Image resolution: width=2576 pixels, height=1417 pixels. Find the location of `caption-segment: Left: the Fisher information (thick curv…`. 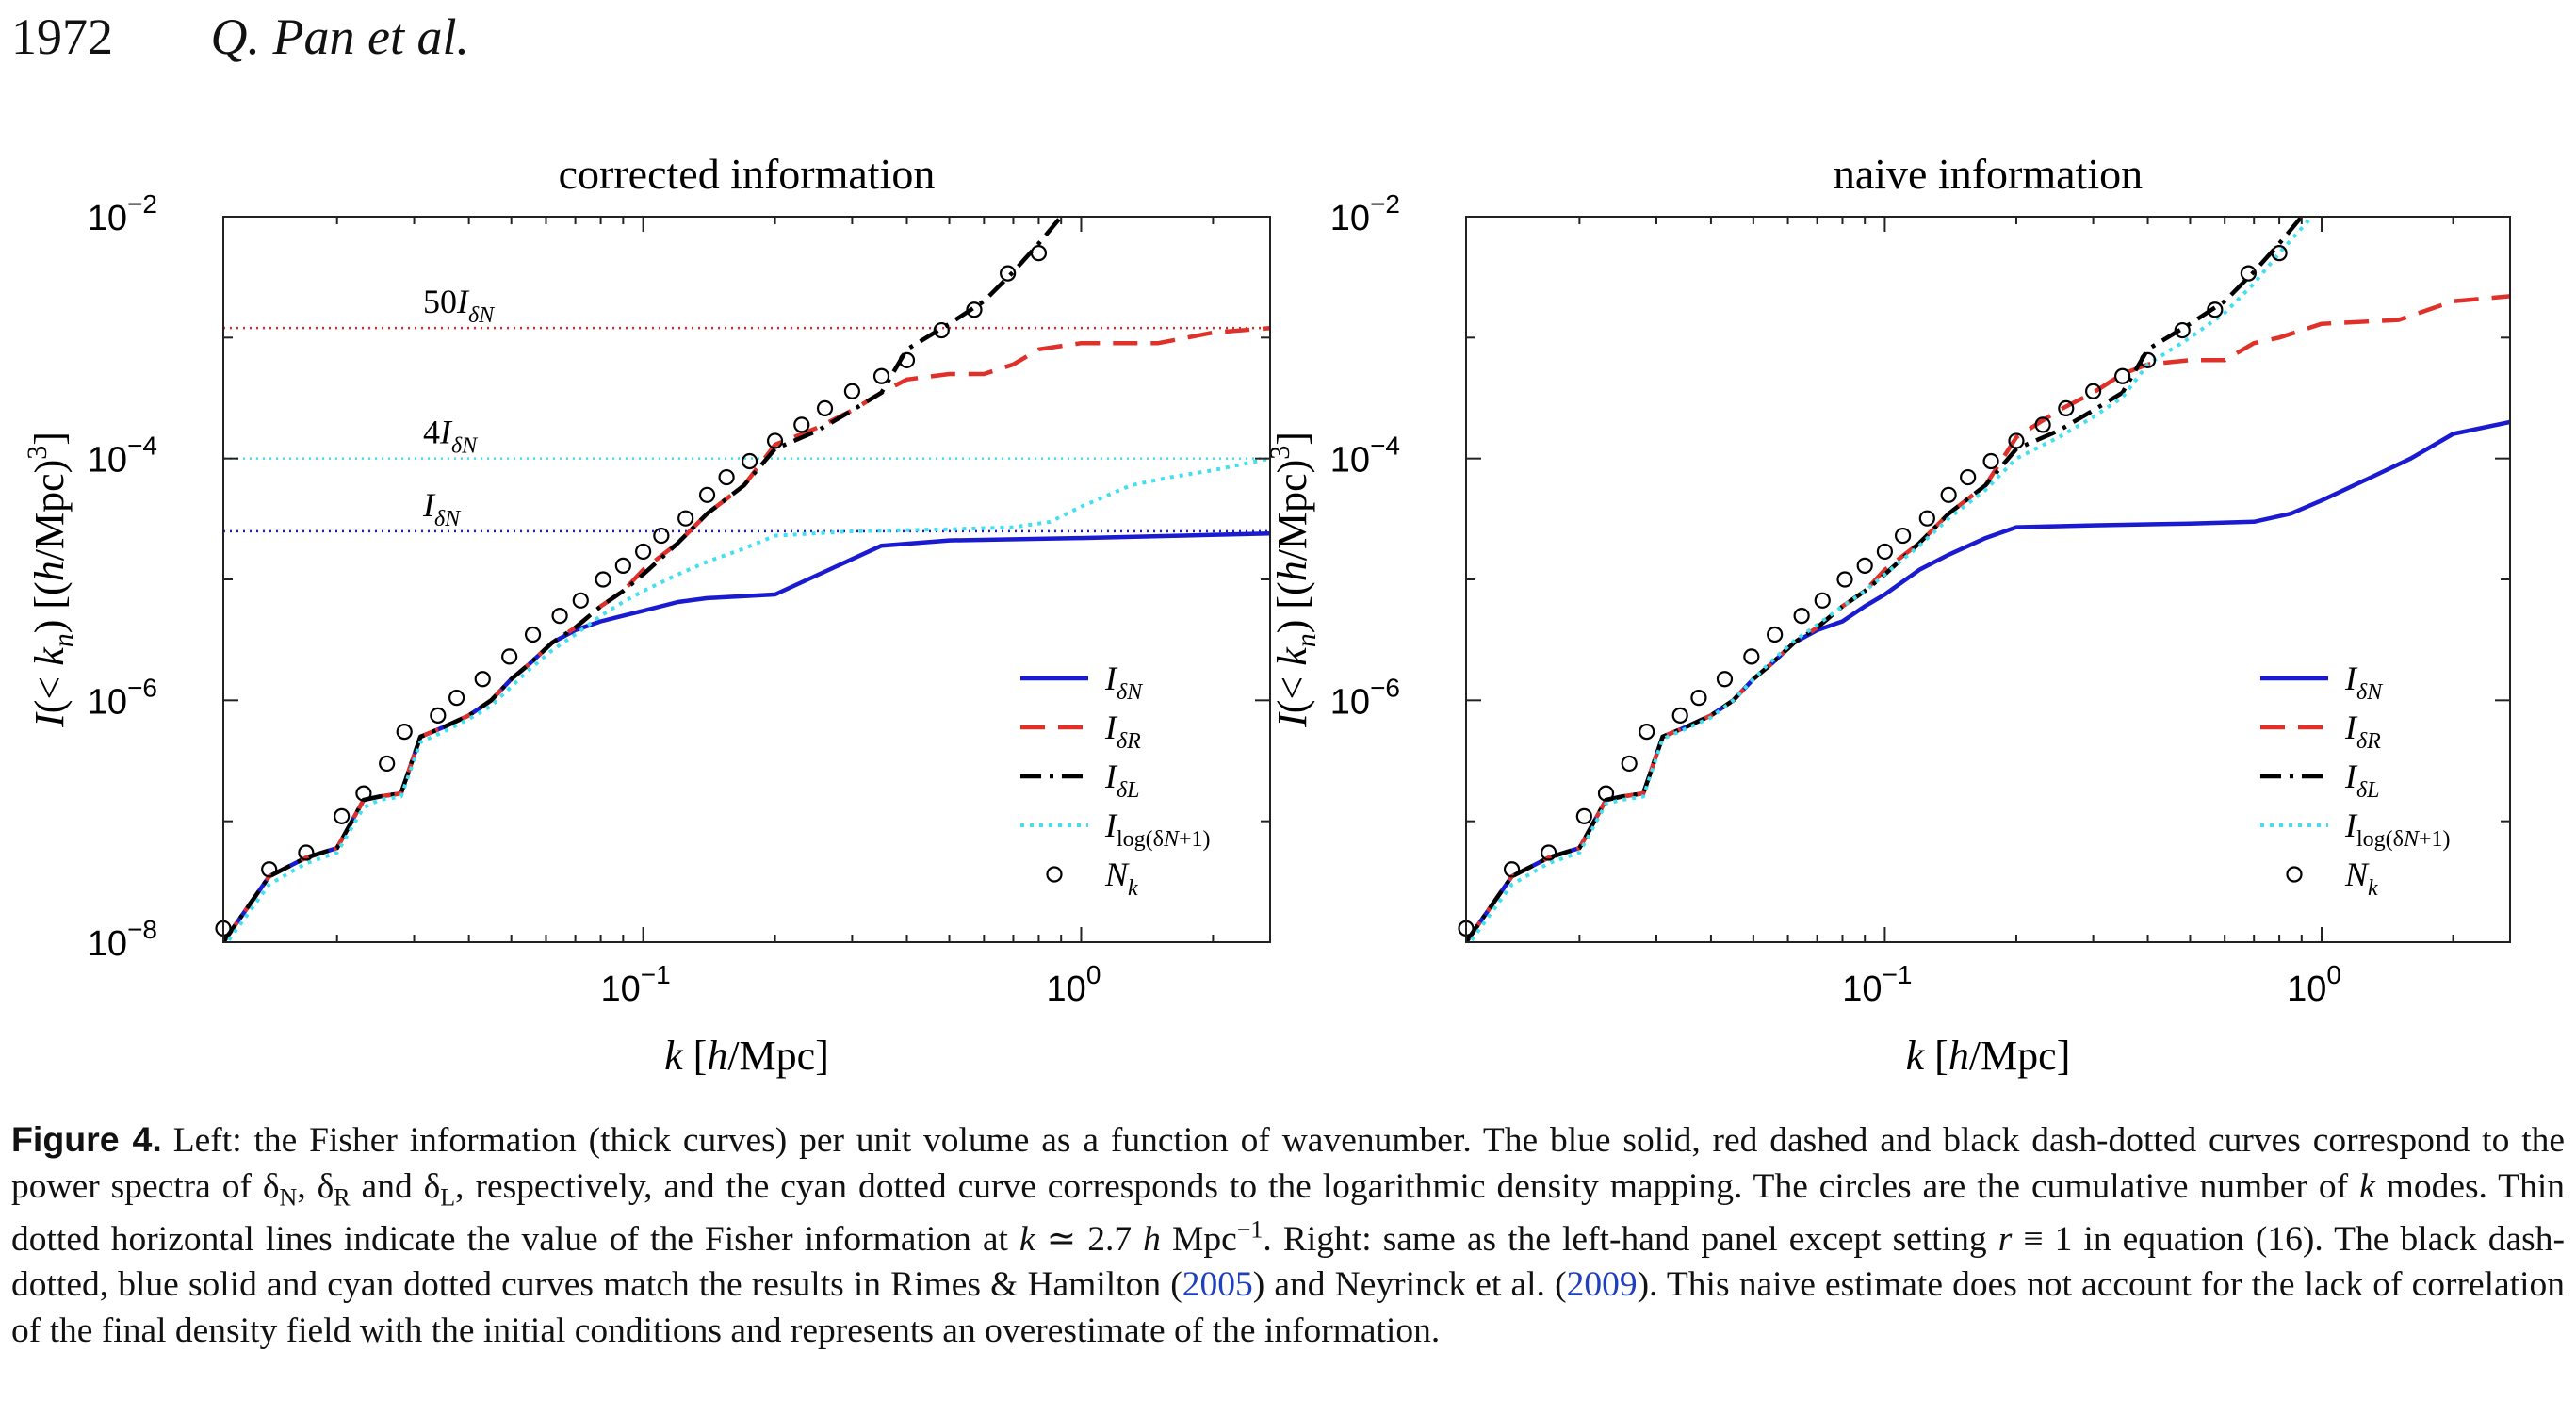

caption-segment: Left: the Fisher information (thick curv… is located at coordinates (1288, 1163).